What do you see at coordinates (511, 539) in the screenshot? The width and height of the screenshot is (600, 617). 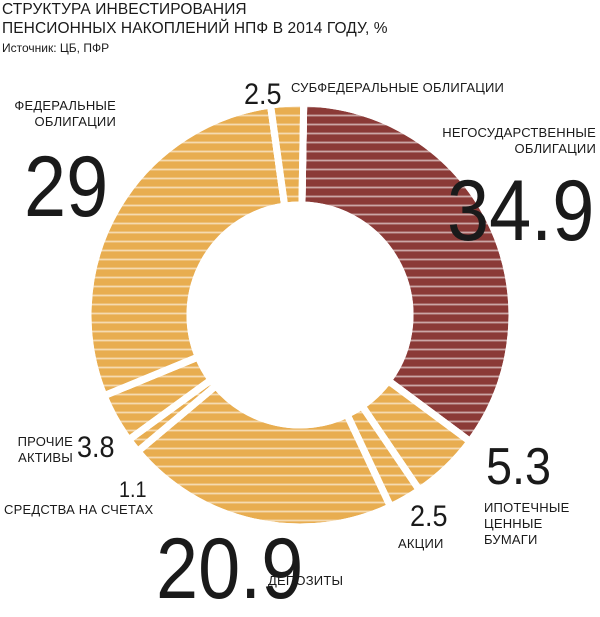 I see `label-line: БУМАГИ` at bounding box center [511, 539].